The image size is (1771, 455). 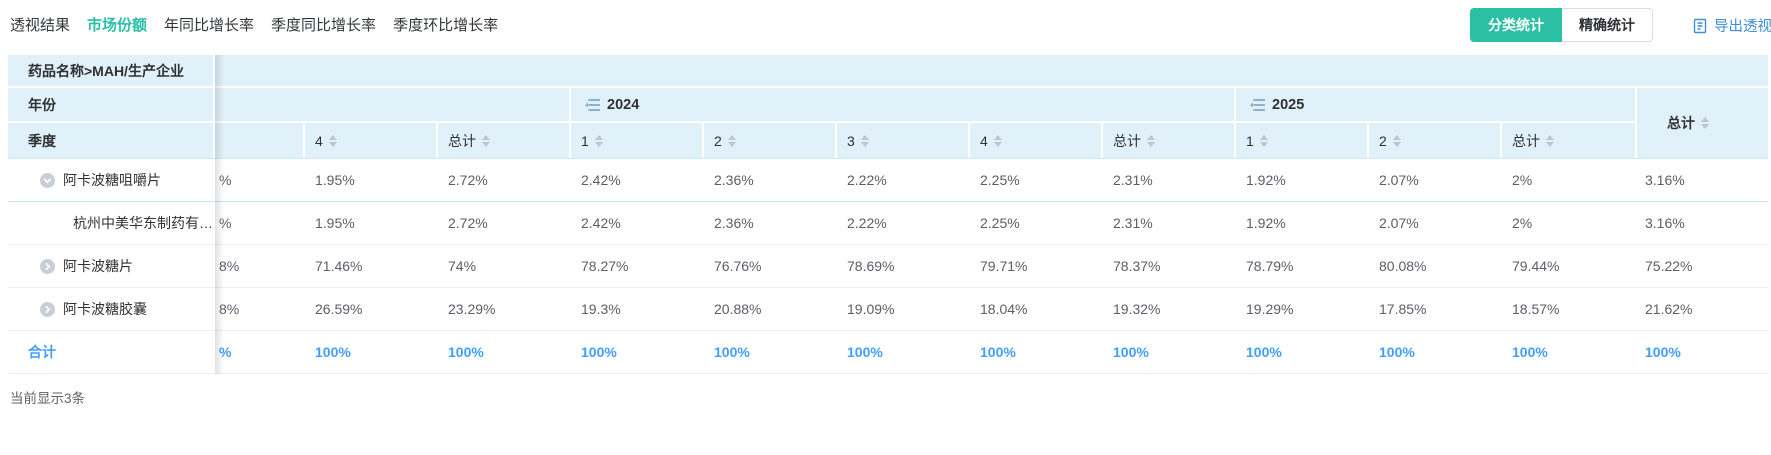 I want to click on row-count-text: 当前显示3条, so click(x=48, y=398).